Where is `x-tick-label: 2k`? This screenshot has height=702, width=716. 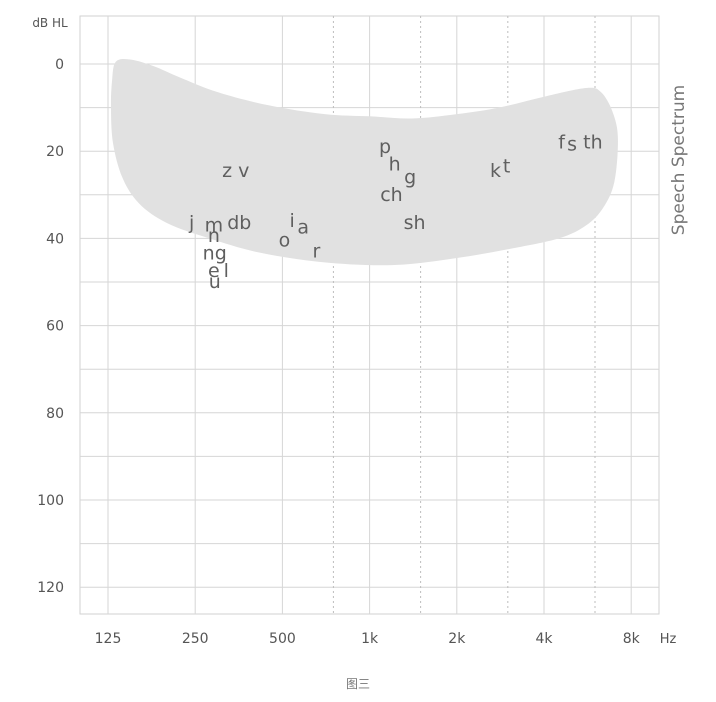 x-tick-label: 2k is located at coordinates (457, 639).